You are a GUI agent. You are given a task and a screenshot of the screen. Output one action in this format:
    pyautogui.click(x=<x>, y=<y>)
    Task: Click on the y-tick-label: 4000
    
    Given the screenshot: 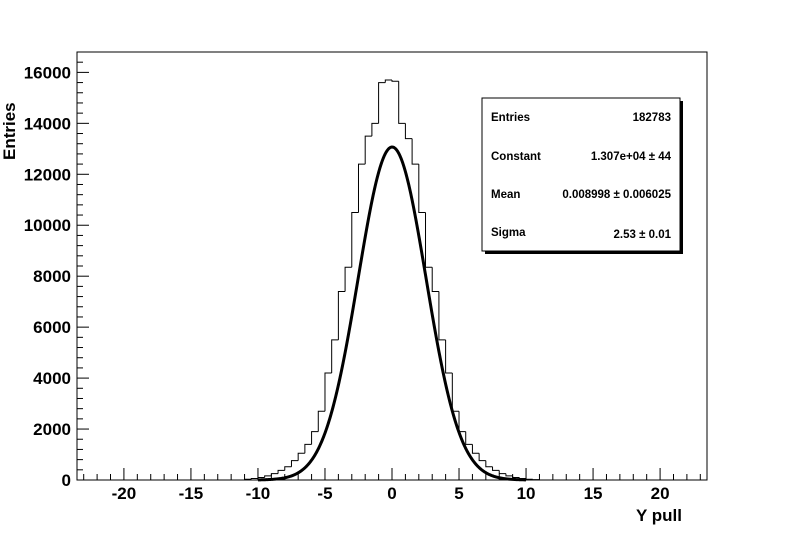 What is the action you would take?
    pyautogui.click(x=52, y=378)
    